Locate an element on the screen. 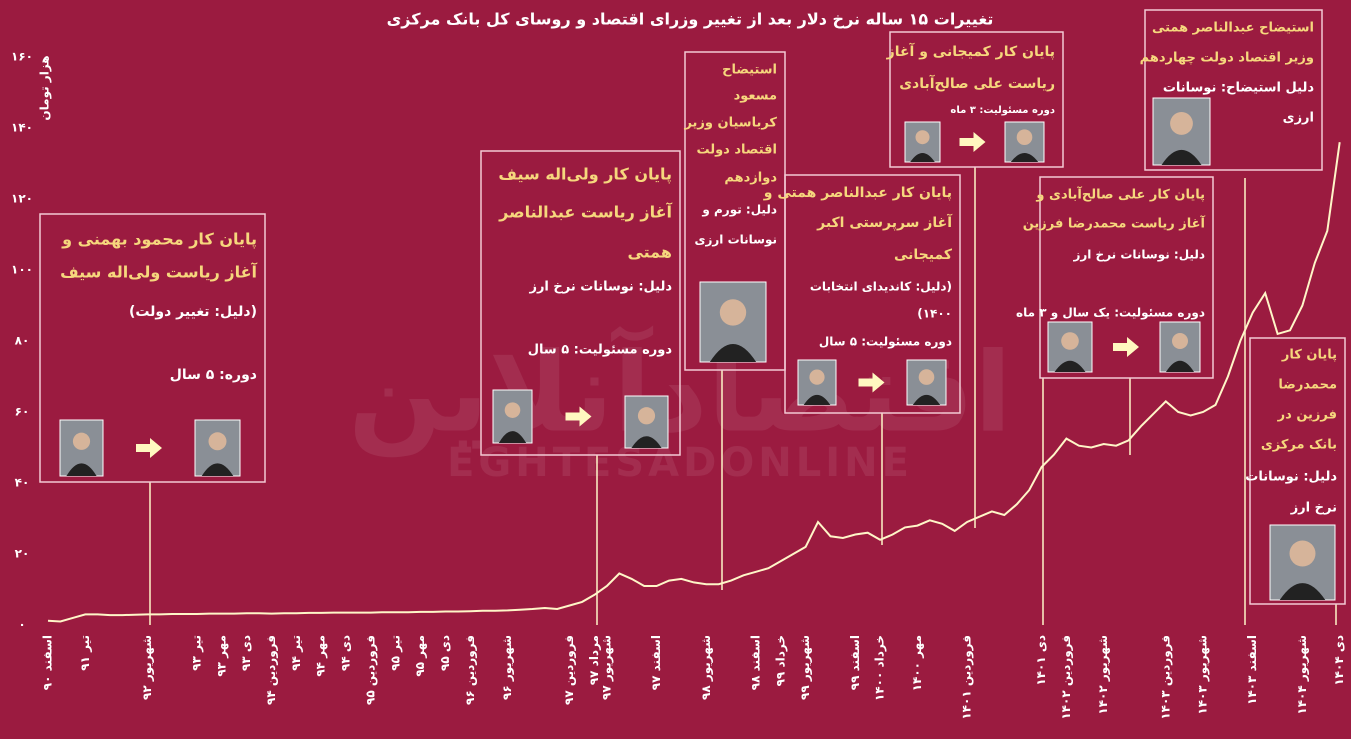 The width and height of the screenshot is (1351, 739). x-tick-label: دی ۱۴۰۴ is located at coordinates (1339, 660).